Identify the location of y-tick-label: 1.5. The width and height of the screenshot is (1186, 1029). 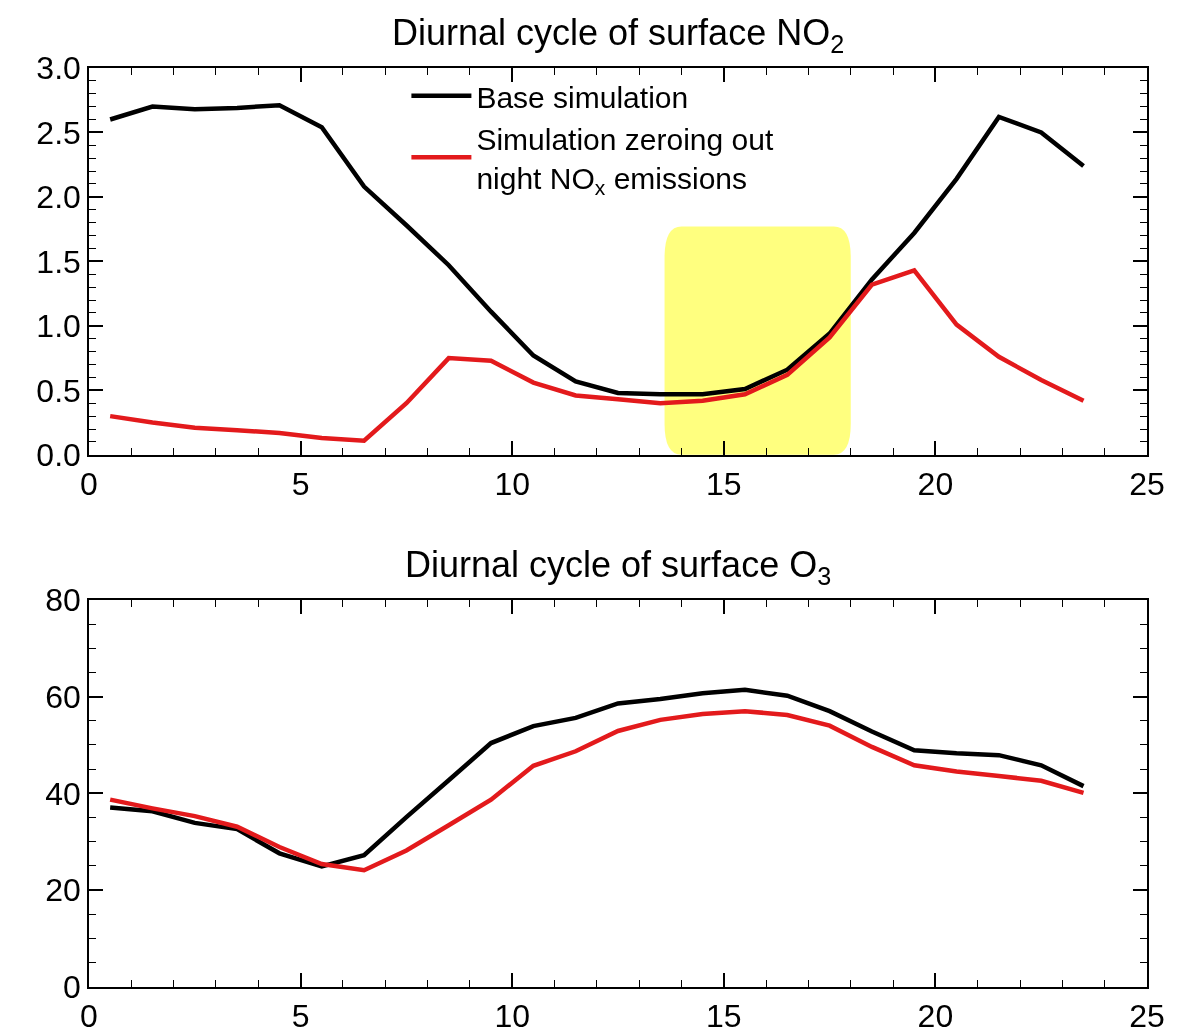
(58, 261).